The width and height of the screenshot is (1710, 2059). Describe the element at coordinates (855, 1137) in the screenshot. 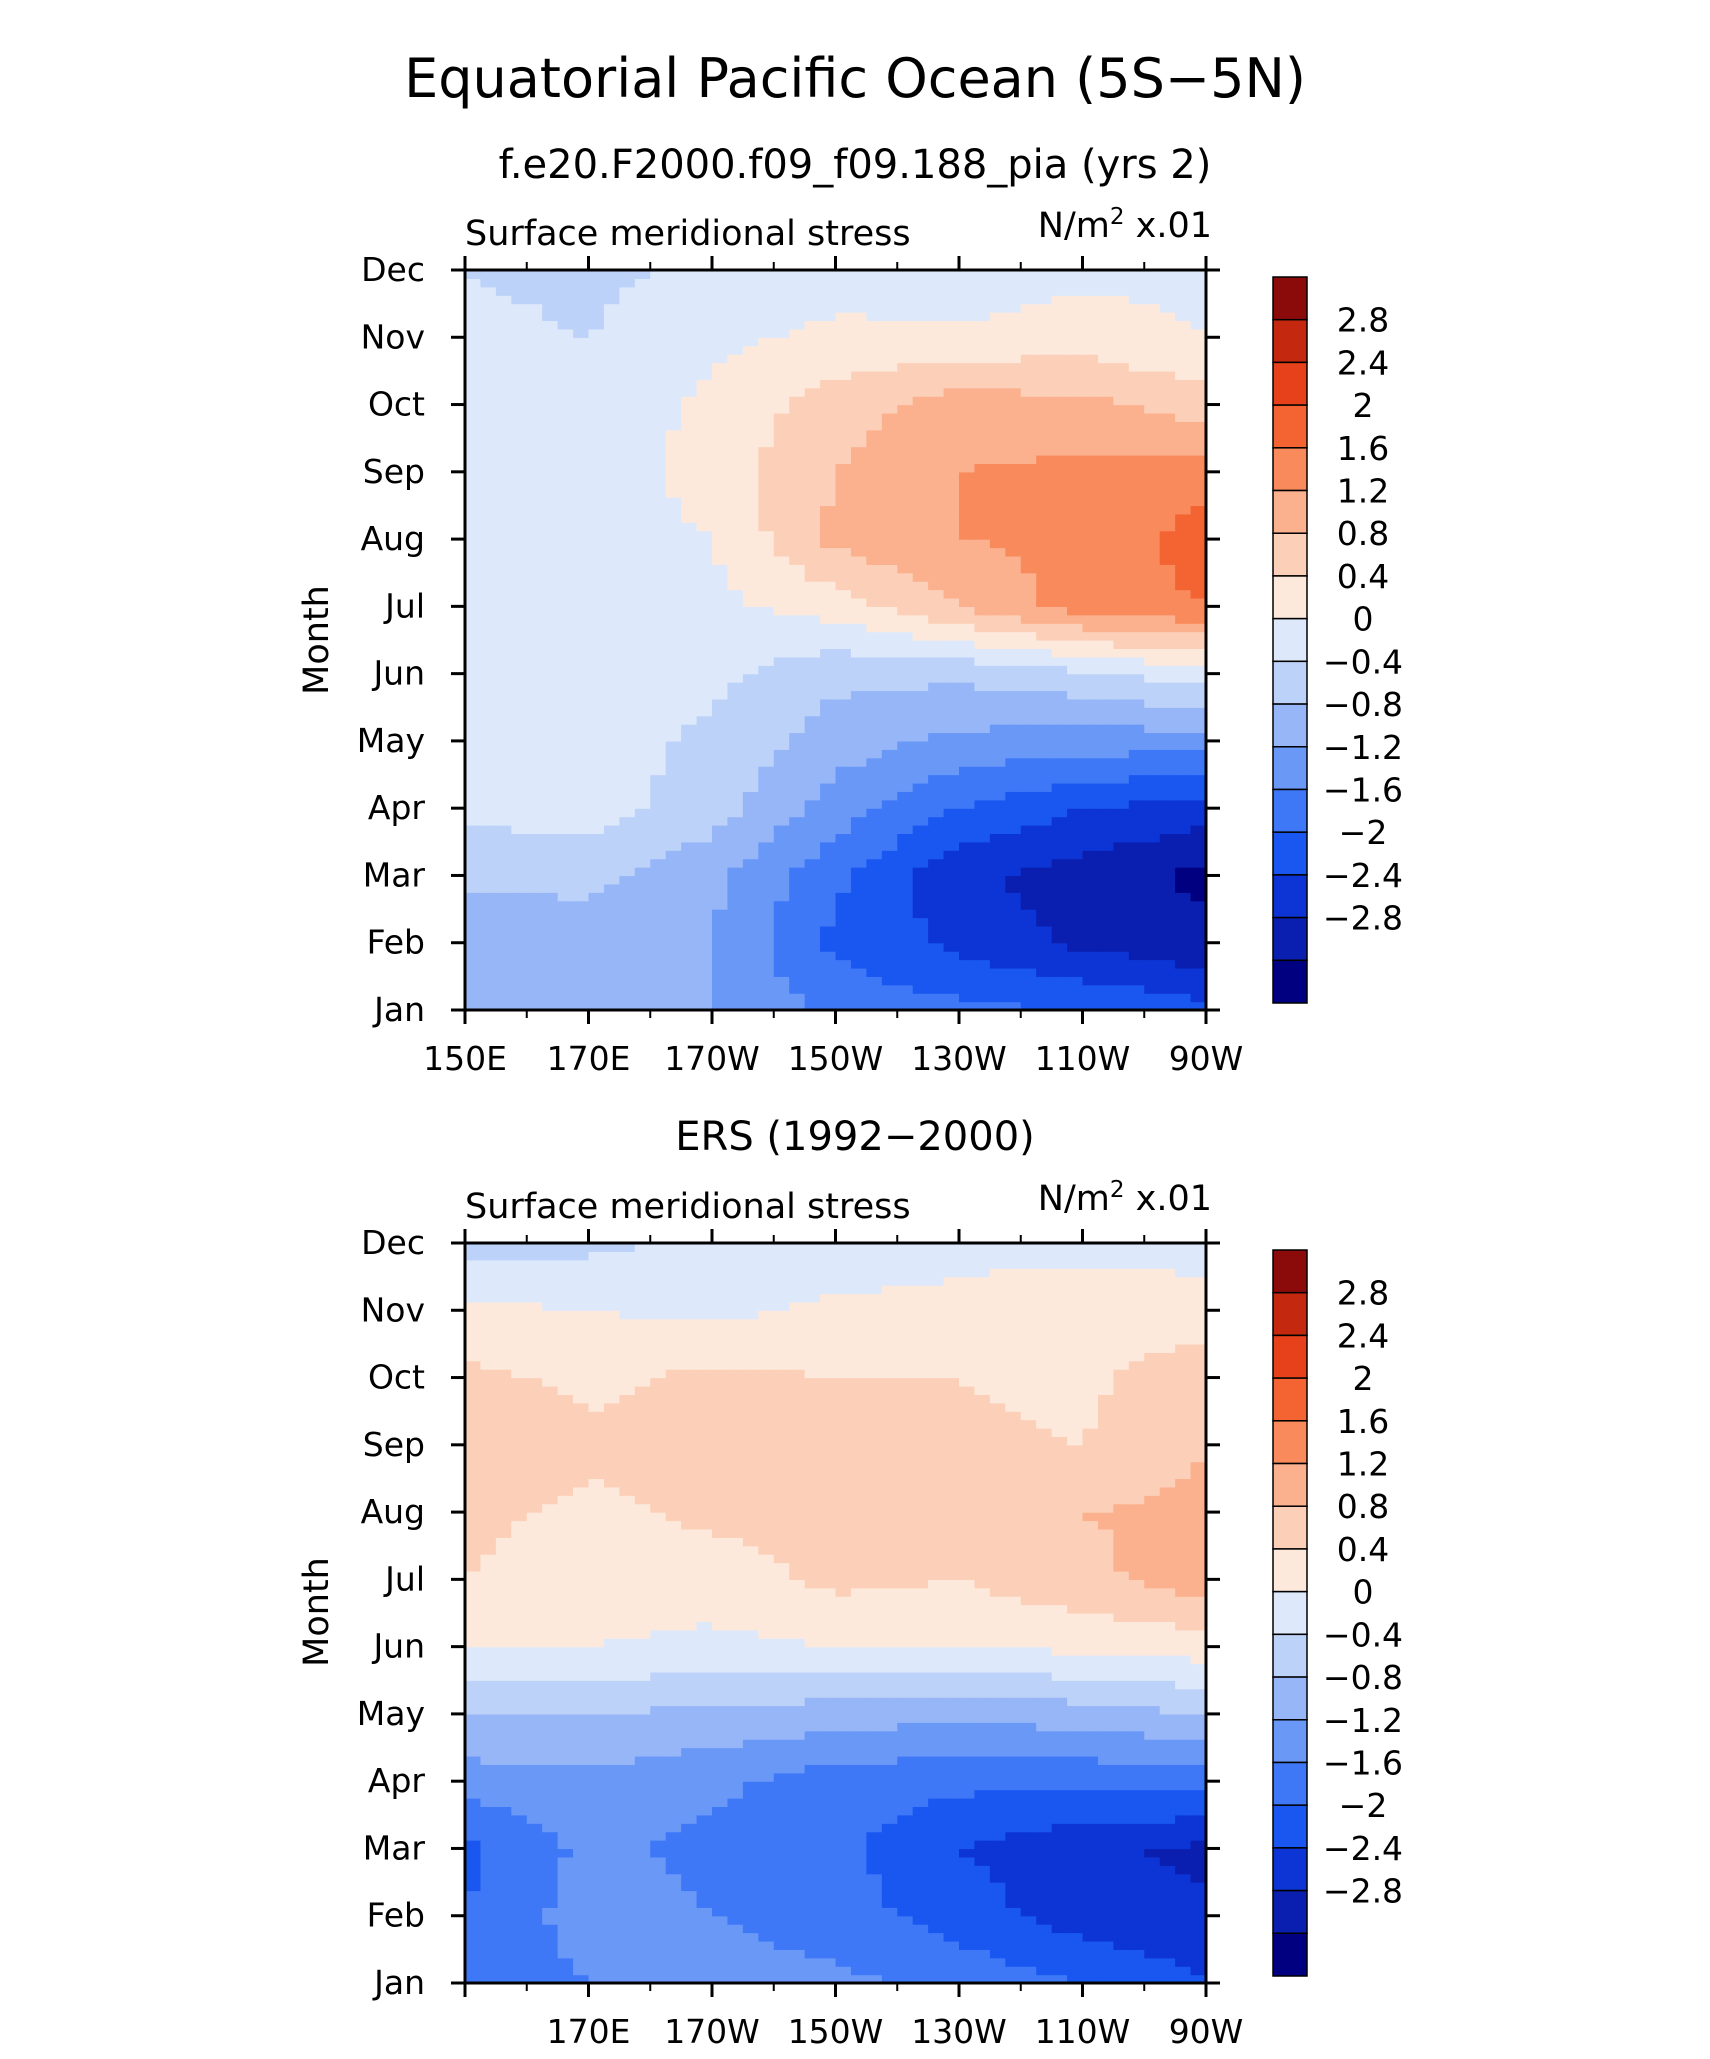

I see `panel-2-title: ERS (1992−2000)` at that location.